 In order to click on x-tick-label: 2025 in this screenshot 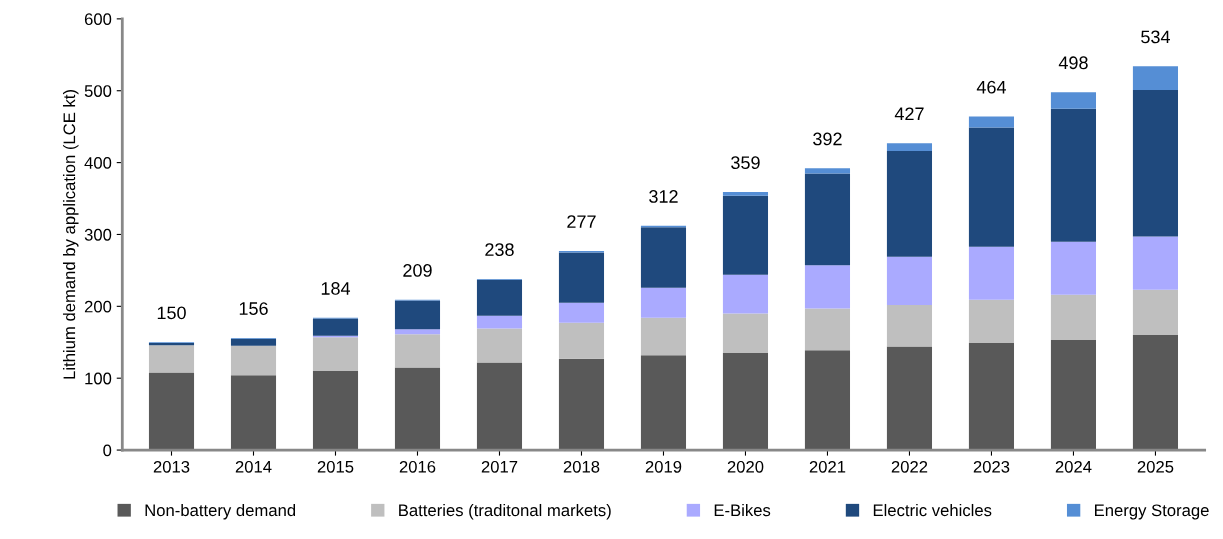, I will do `click(1155, 466)`.